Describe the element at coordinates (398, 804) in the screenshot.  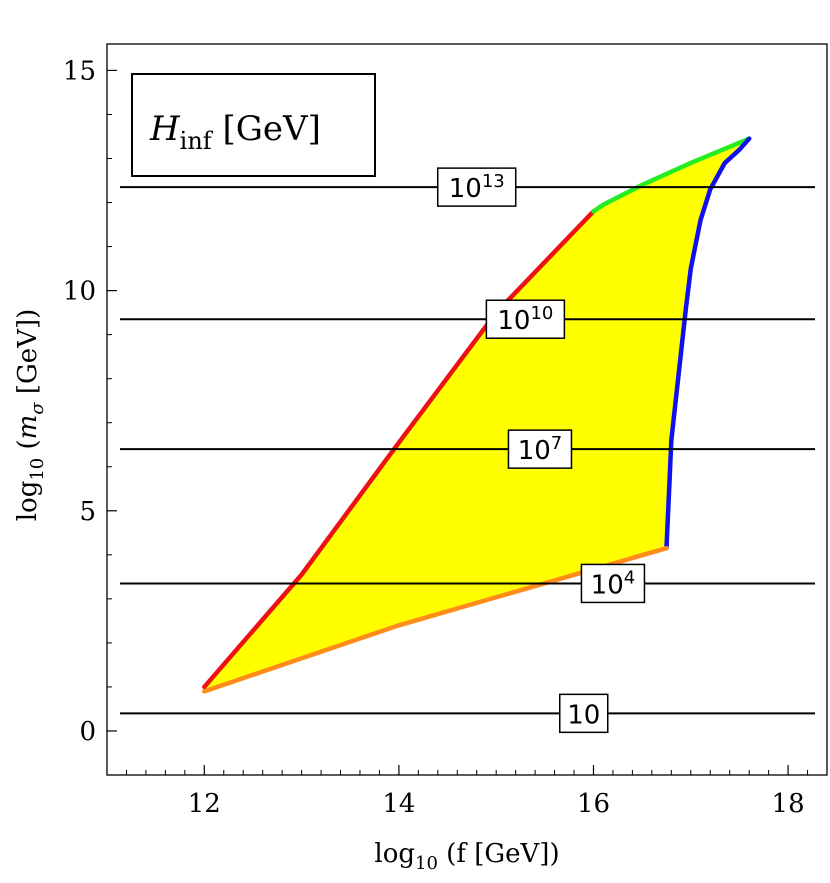
I see `x-tick-label: 14` at that location.